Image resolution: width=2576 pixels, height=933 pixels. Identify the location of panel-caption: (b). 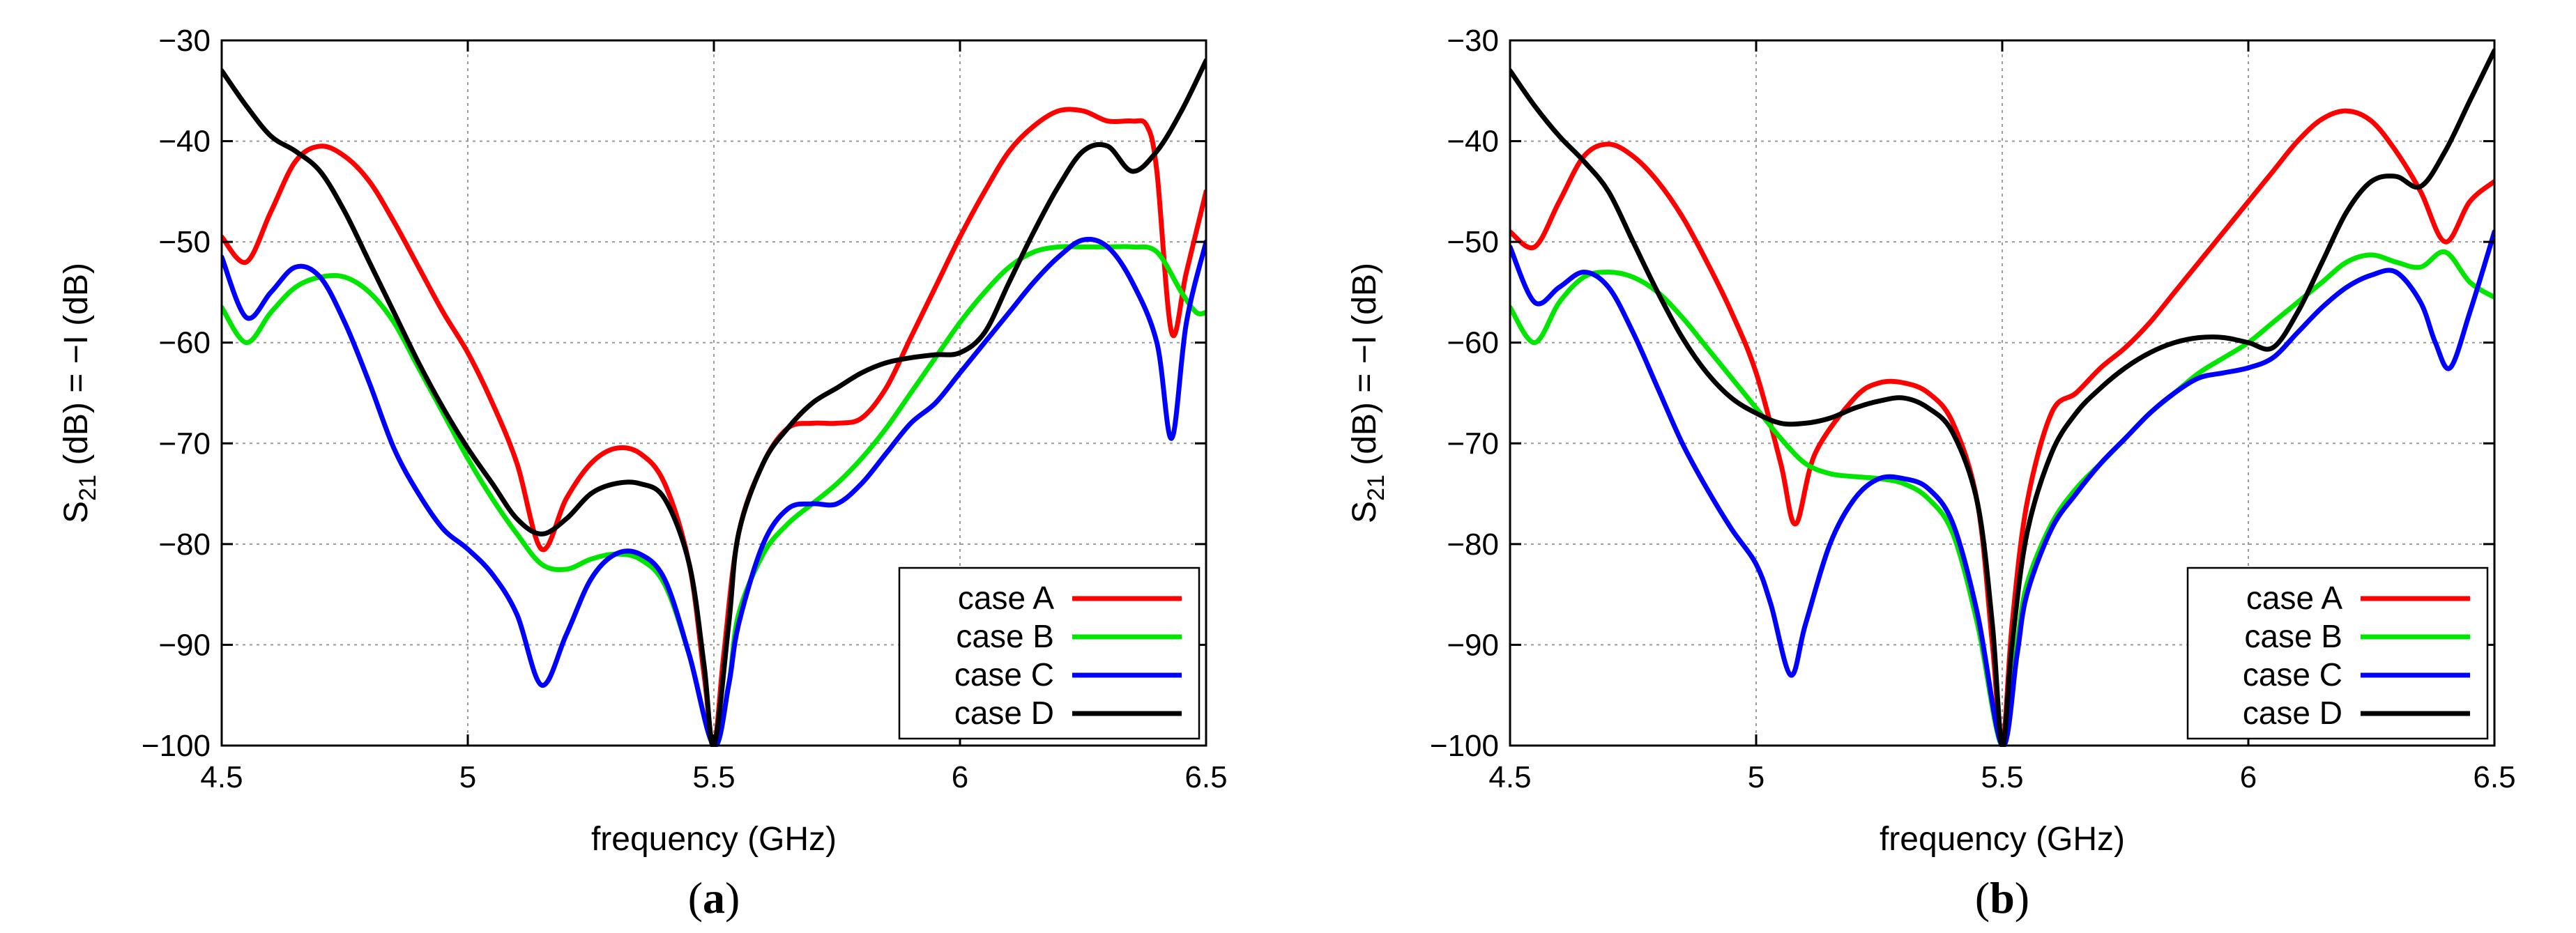
(2002, 898).